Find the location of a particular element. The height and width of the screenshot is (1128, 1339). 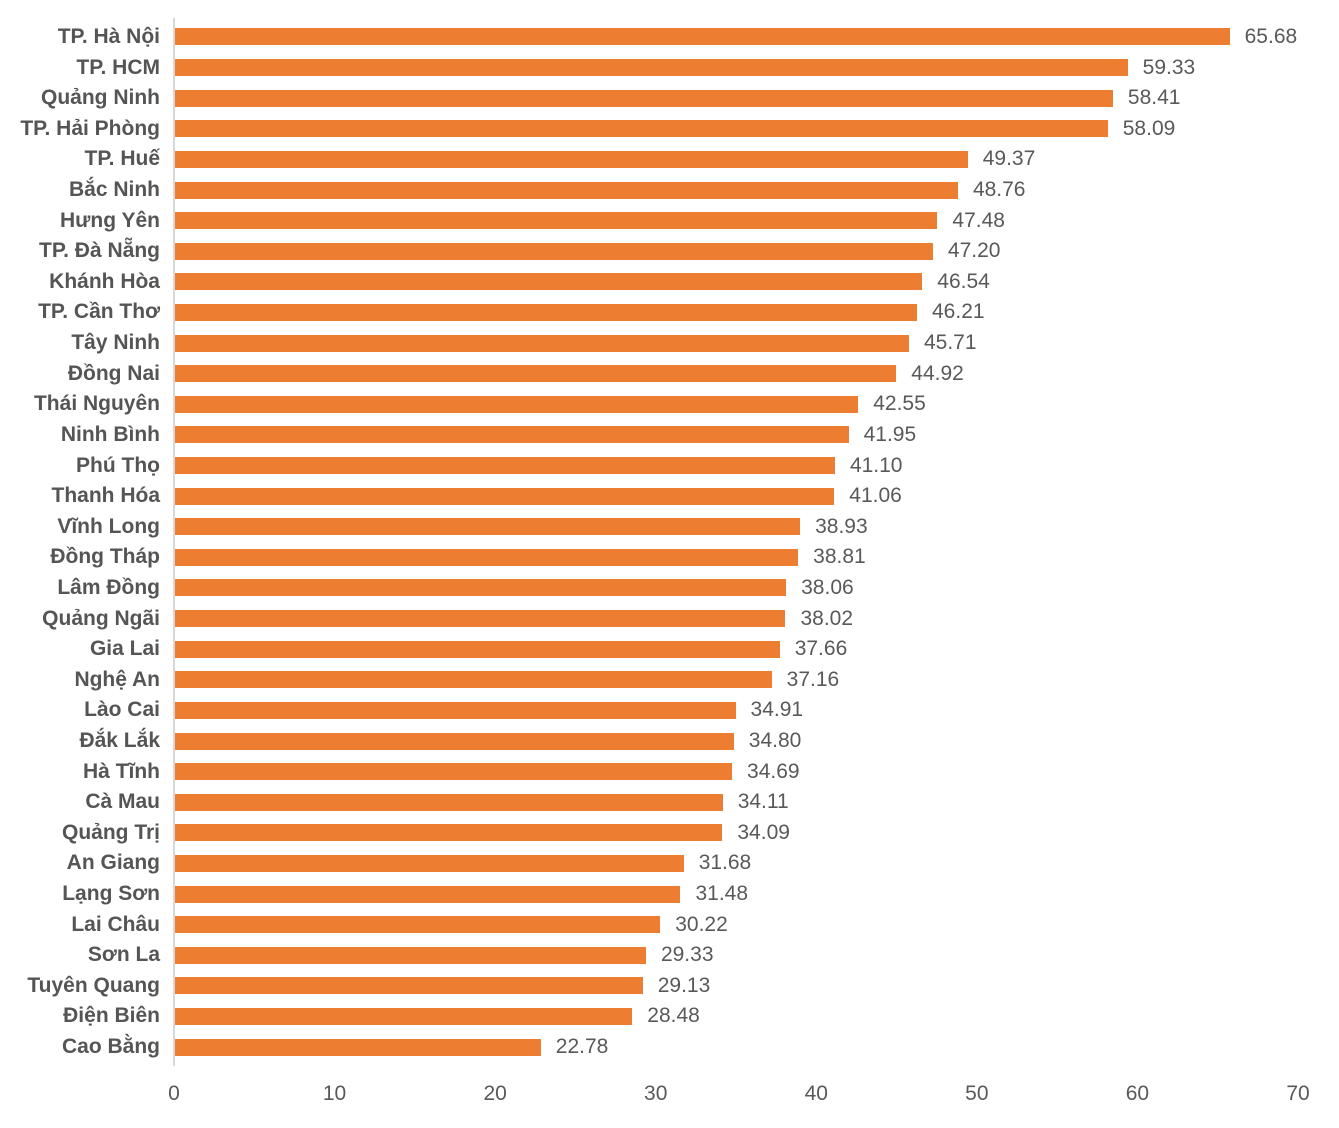

bar-track: 34.11 is located at coordinates (737, 801).